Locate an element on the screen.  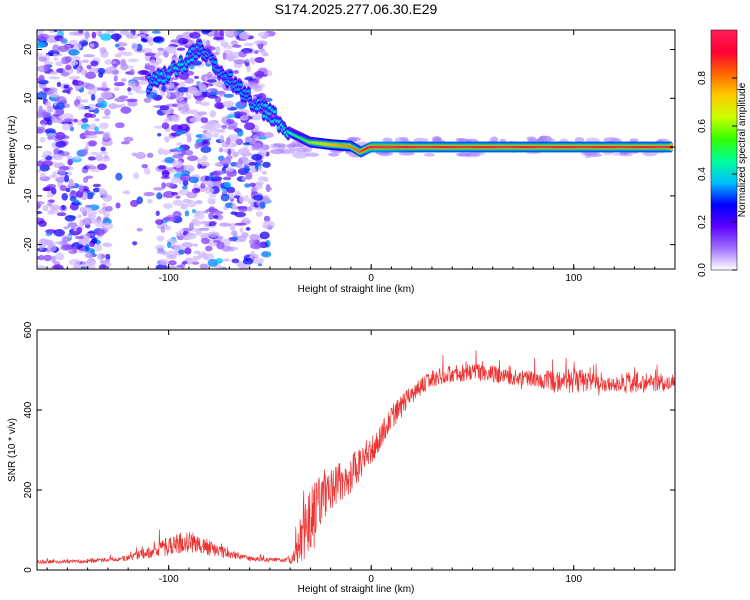
colorbar-tick-label: 0.6 is located at coordinates (702, 126).